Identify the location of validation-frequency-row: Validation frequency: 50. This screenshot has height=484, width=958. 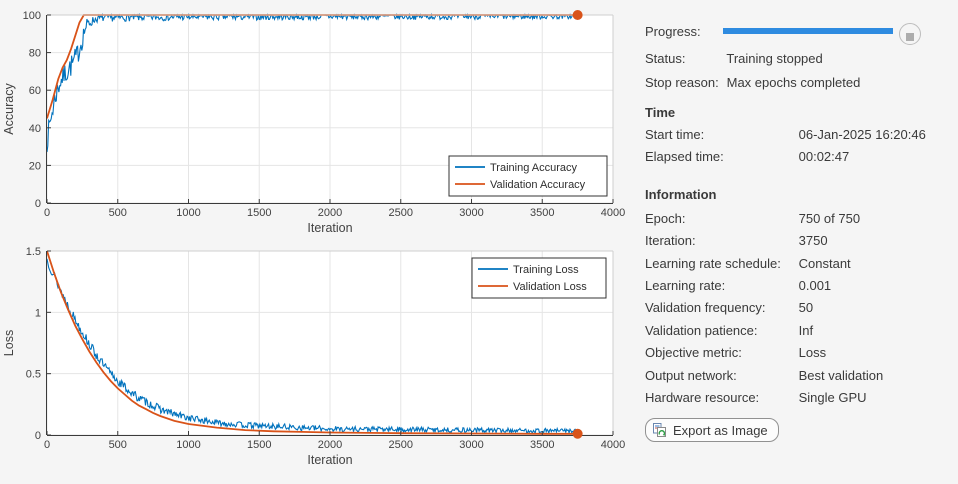
(729, 307).